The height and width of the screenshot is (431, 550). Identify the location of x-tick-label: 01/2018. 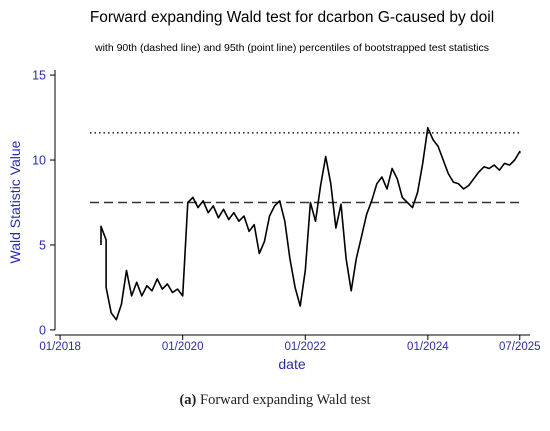
(60, 347).